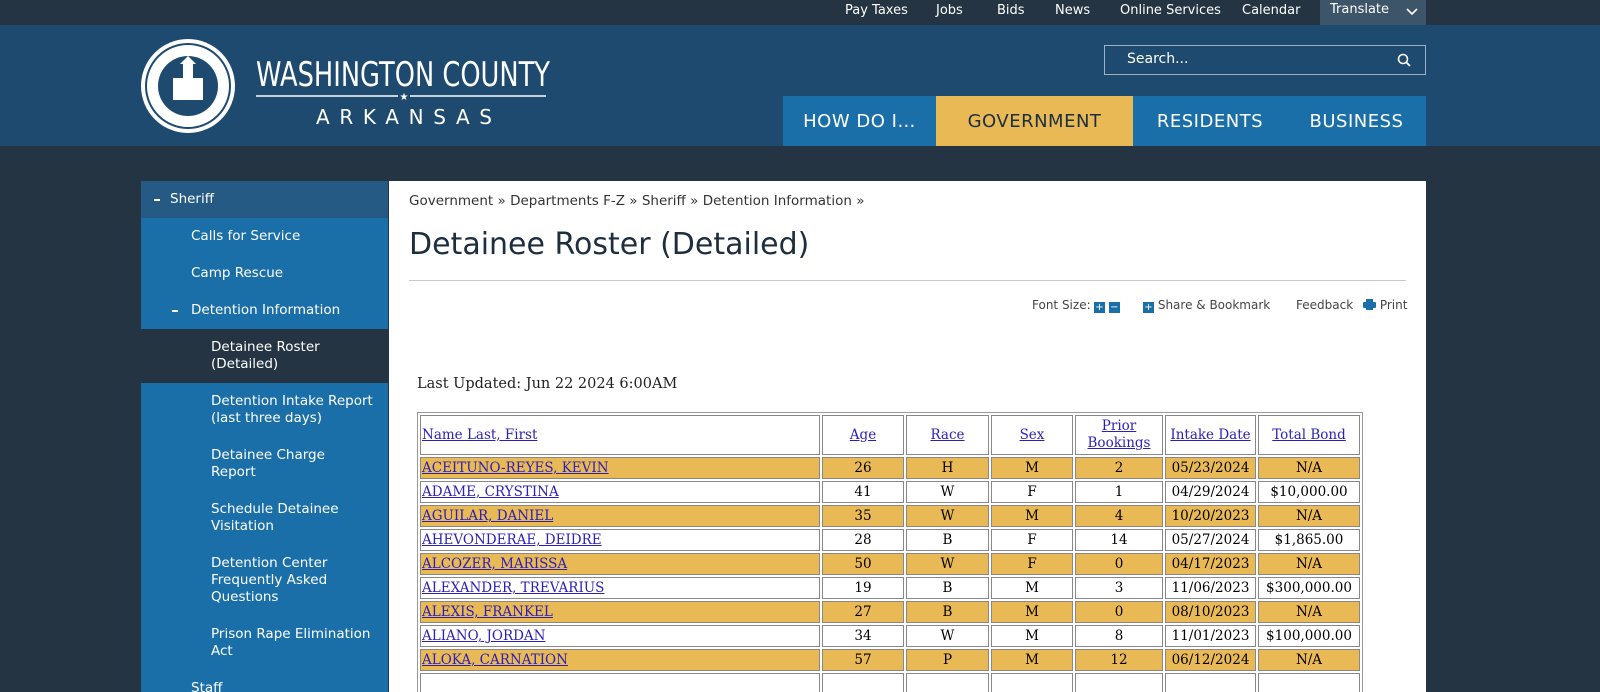 The height and width of the screenshot is (692, 1600). What do you see at coordinates (1271, 10) in the screenshot?
I see `top-link: Calendar` at bounding box center [1271, 10].